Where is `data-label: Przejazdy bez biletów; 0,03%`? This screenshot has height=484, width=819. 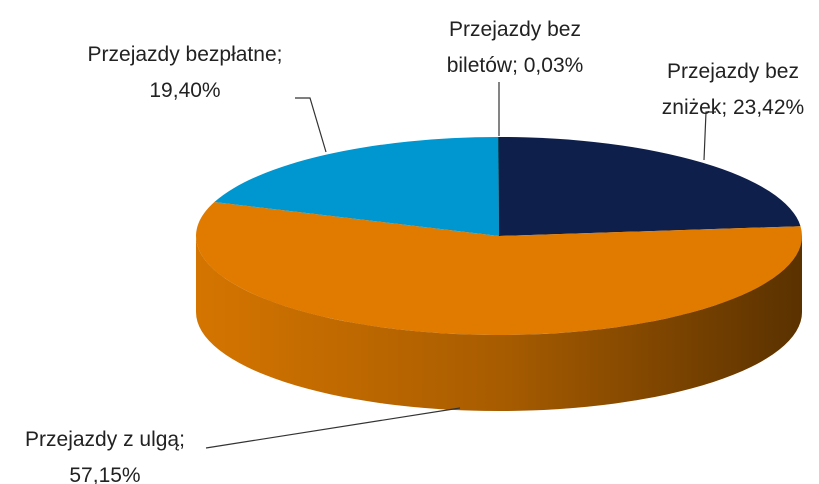
data-label: Przejazdy bez biletów; 0,03% is located at coordinates (515, 48).